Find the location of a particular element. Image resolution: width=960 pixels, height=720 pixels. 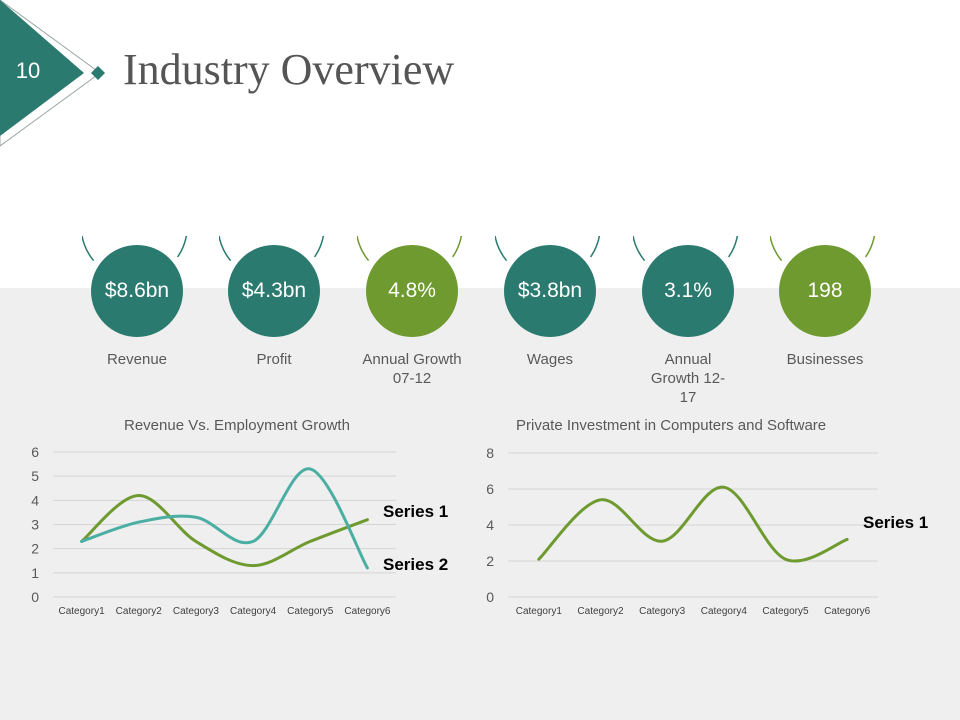

kpi-value: 3.1% is located at coordinates (688, 290).